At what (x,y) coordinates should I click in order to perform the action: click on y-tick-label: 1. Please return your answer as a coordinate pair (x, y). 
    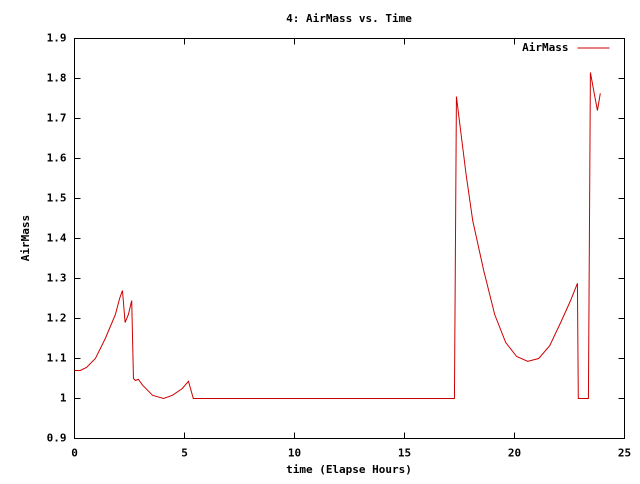
    Looking at the image, I should click on (63, 398).